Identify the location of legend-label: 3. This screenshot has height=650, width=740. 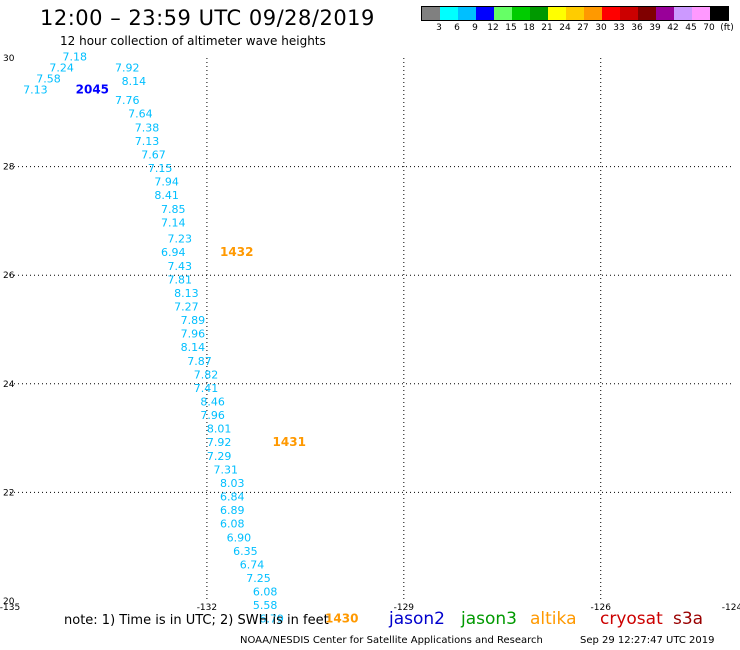
(439, 28).